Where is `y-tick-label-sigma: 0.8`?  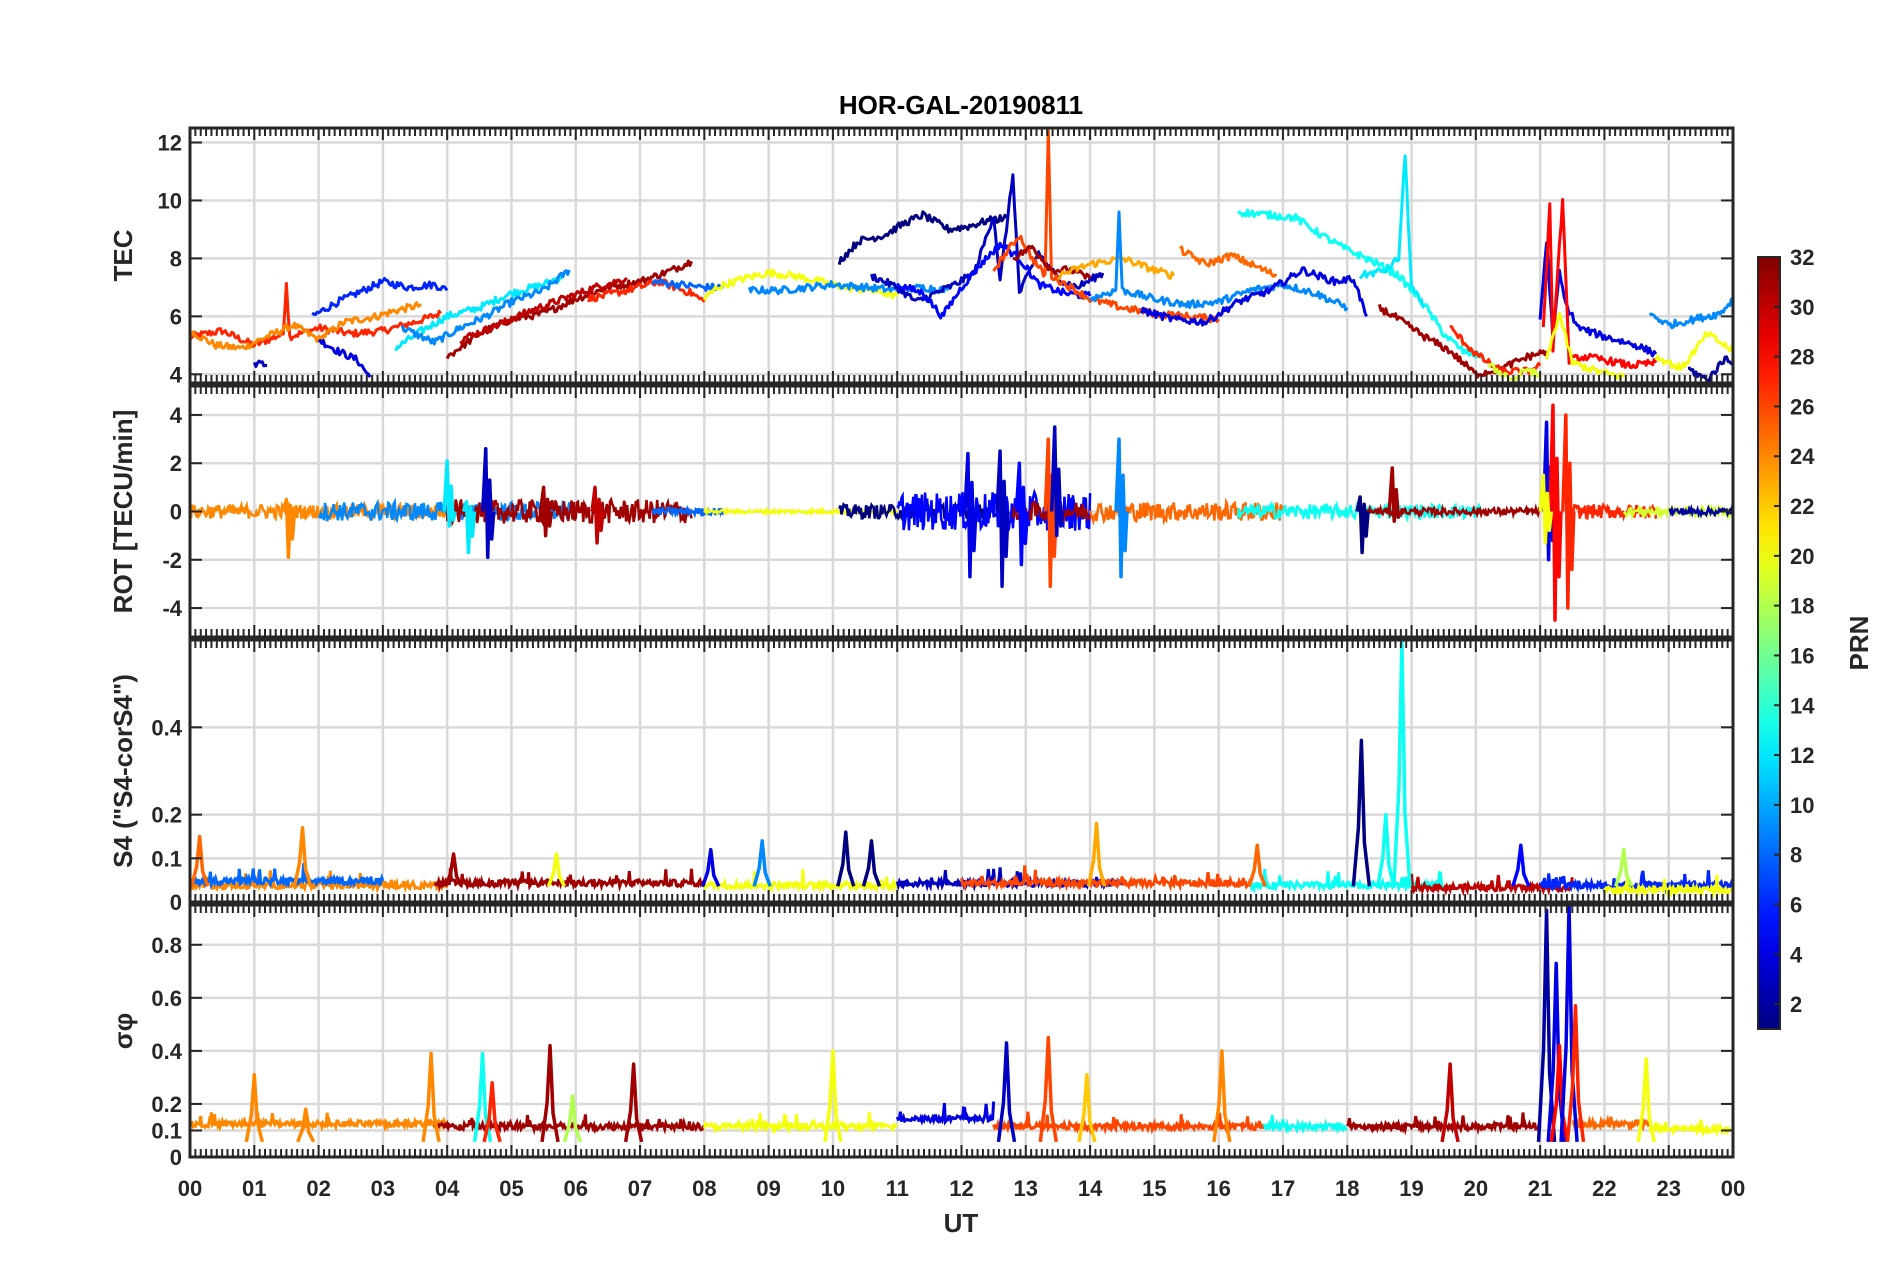 y-tick-label-sigma: 0.8 is located at coordinates (166, 945).